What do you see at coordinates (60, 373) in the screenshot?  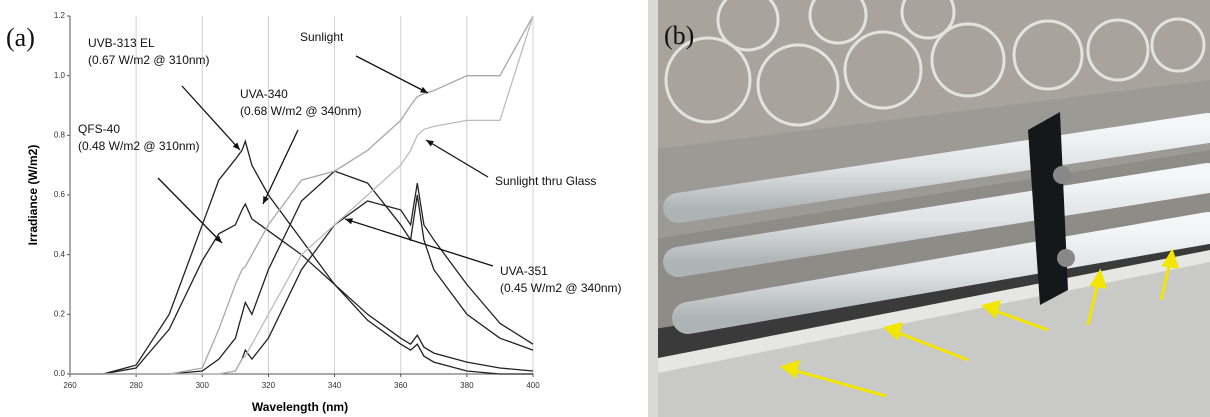 I see `y-tick-label: 0.0` at bounding box center [60, 373].